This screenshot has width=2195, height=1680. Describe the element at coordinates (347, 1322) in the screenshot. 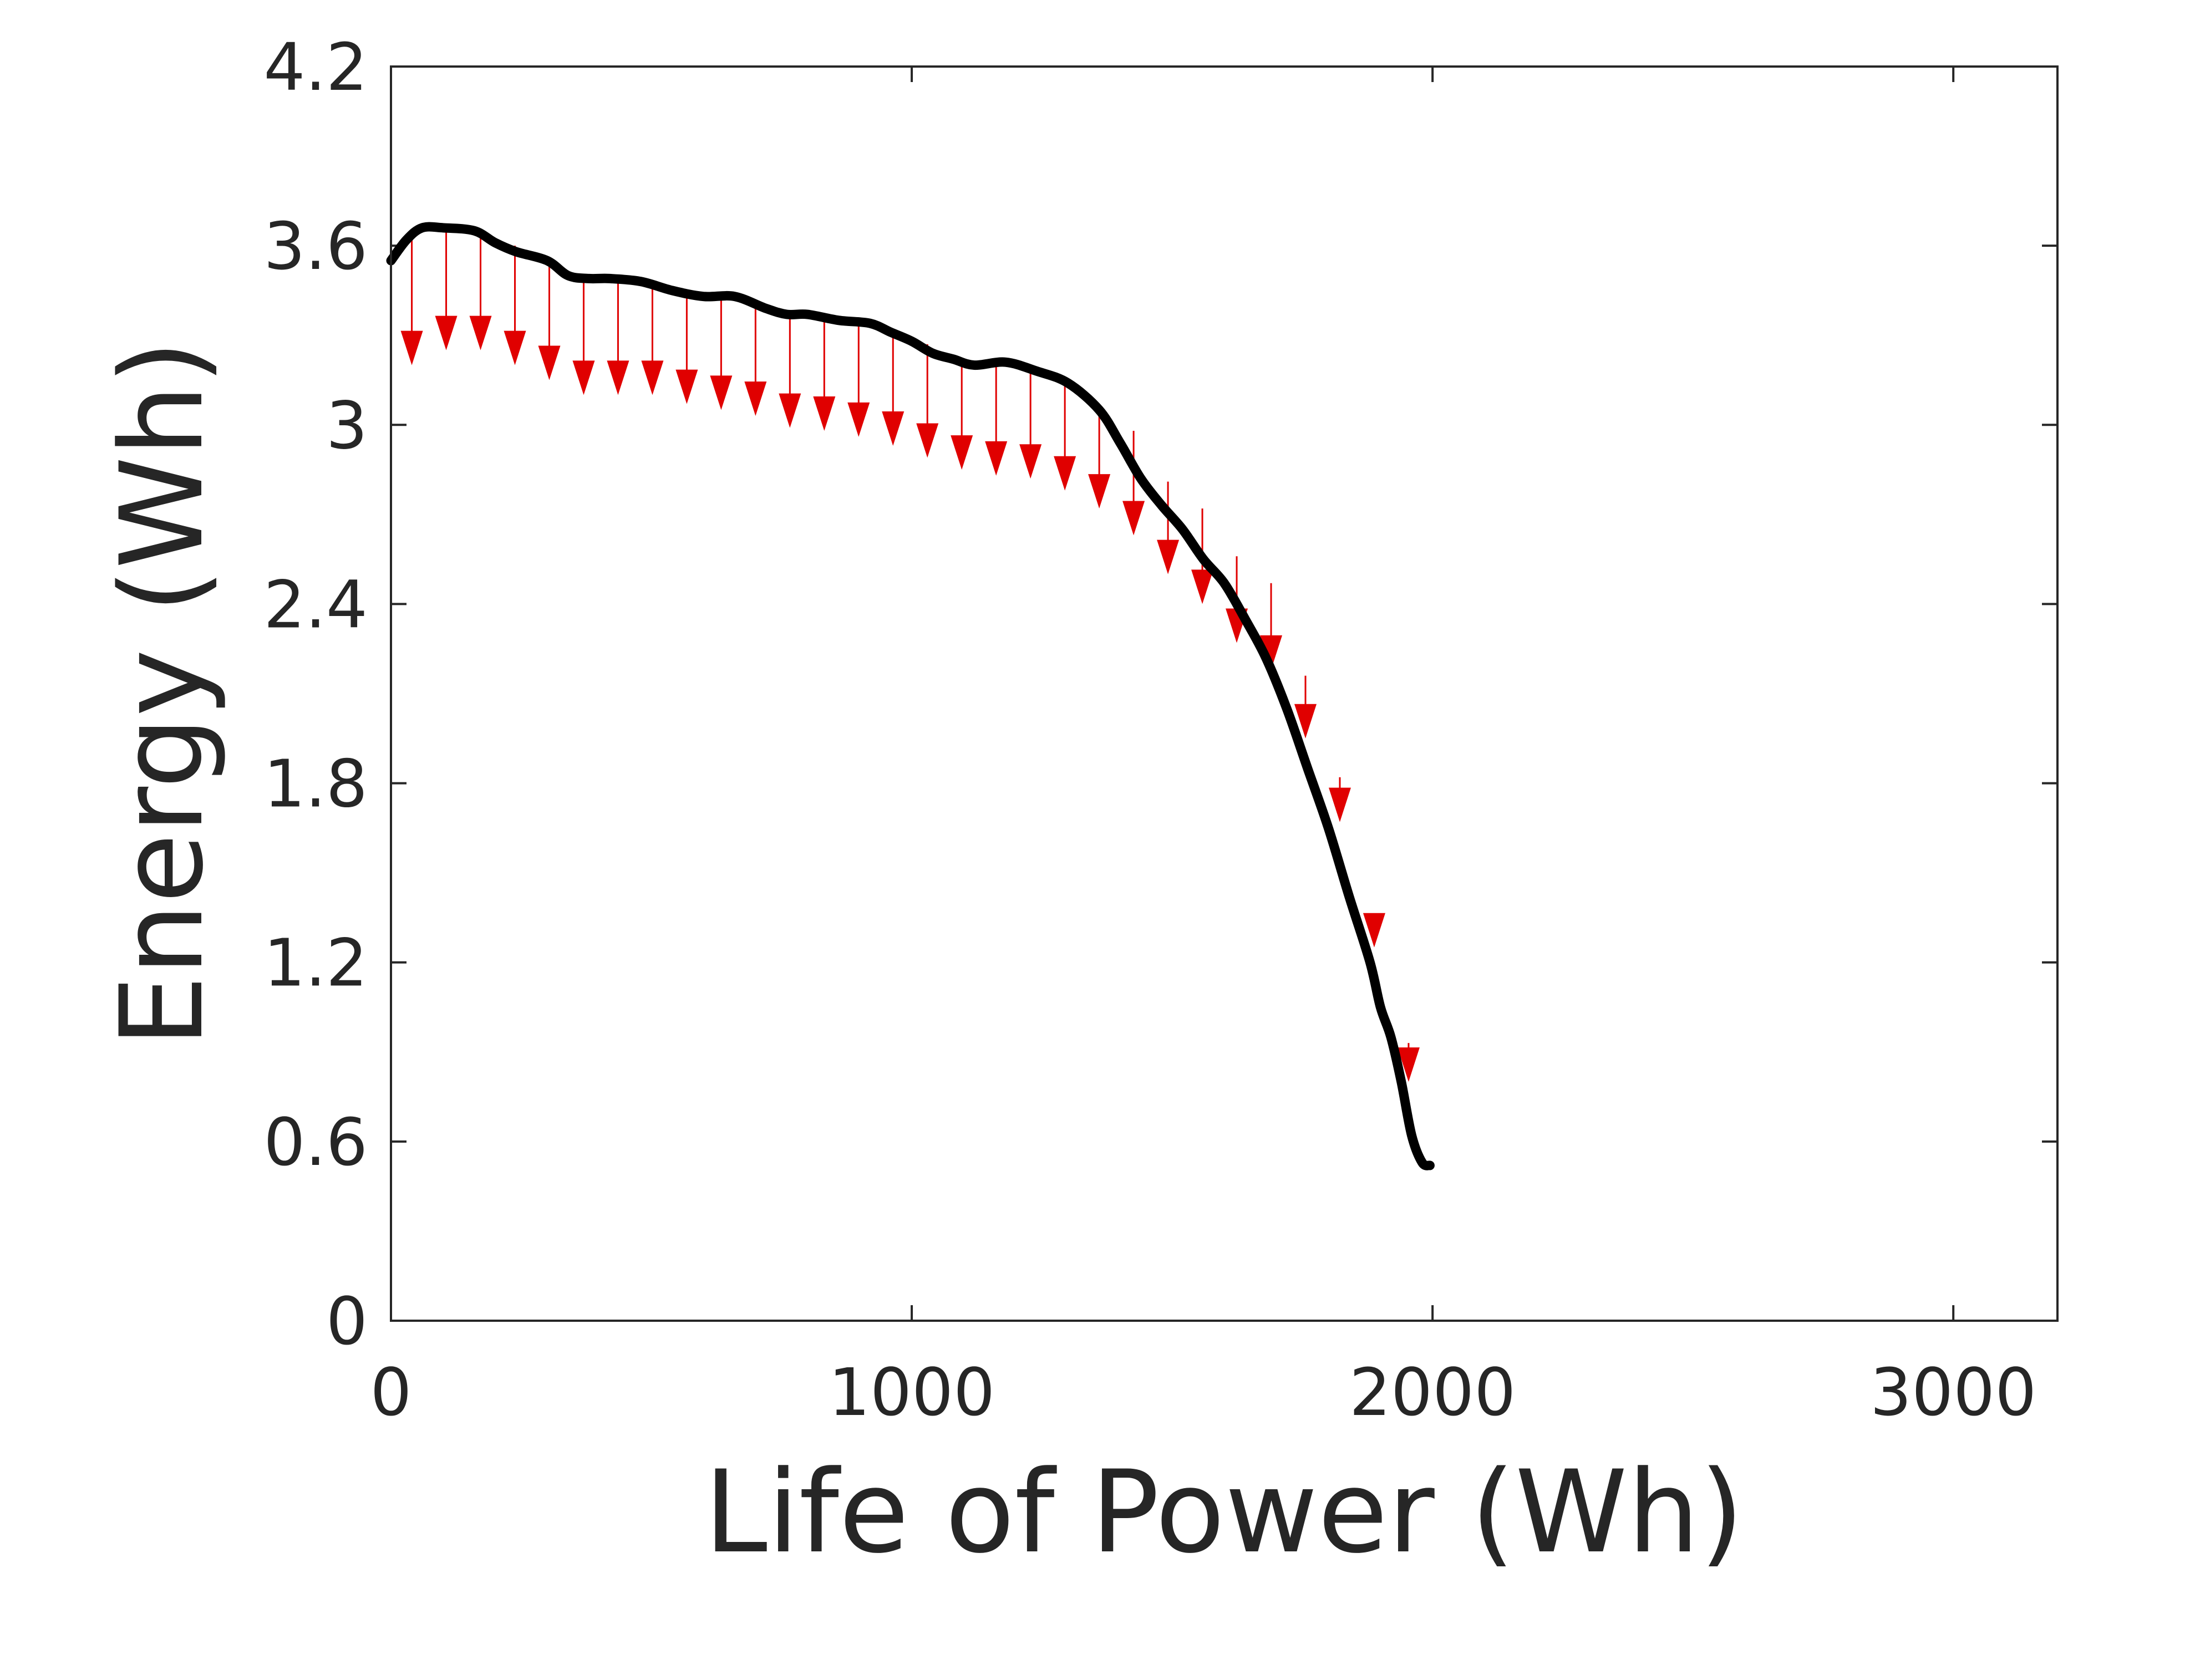

I see `y-tick-label: 0` at that location.